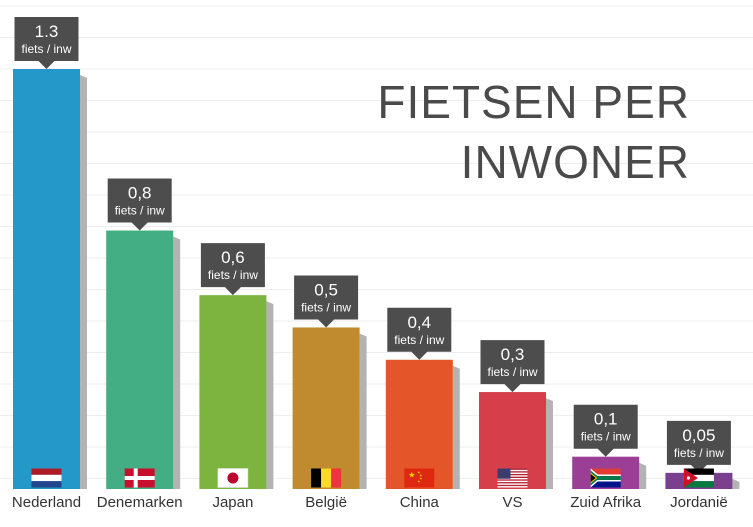 Image resolution: width=753 pixels, height=527 pixels. Describe the element at coordinates (139, 478) in the screenshot. I see `flag-denmark-icon` at that location.